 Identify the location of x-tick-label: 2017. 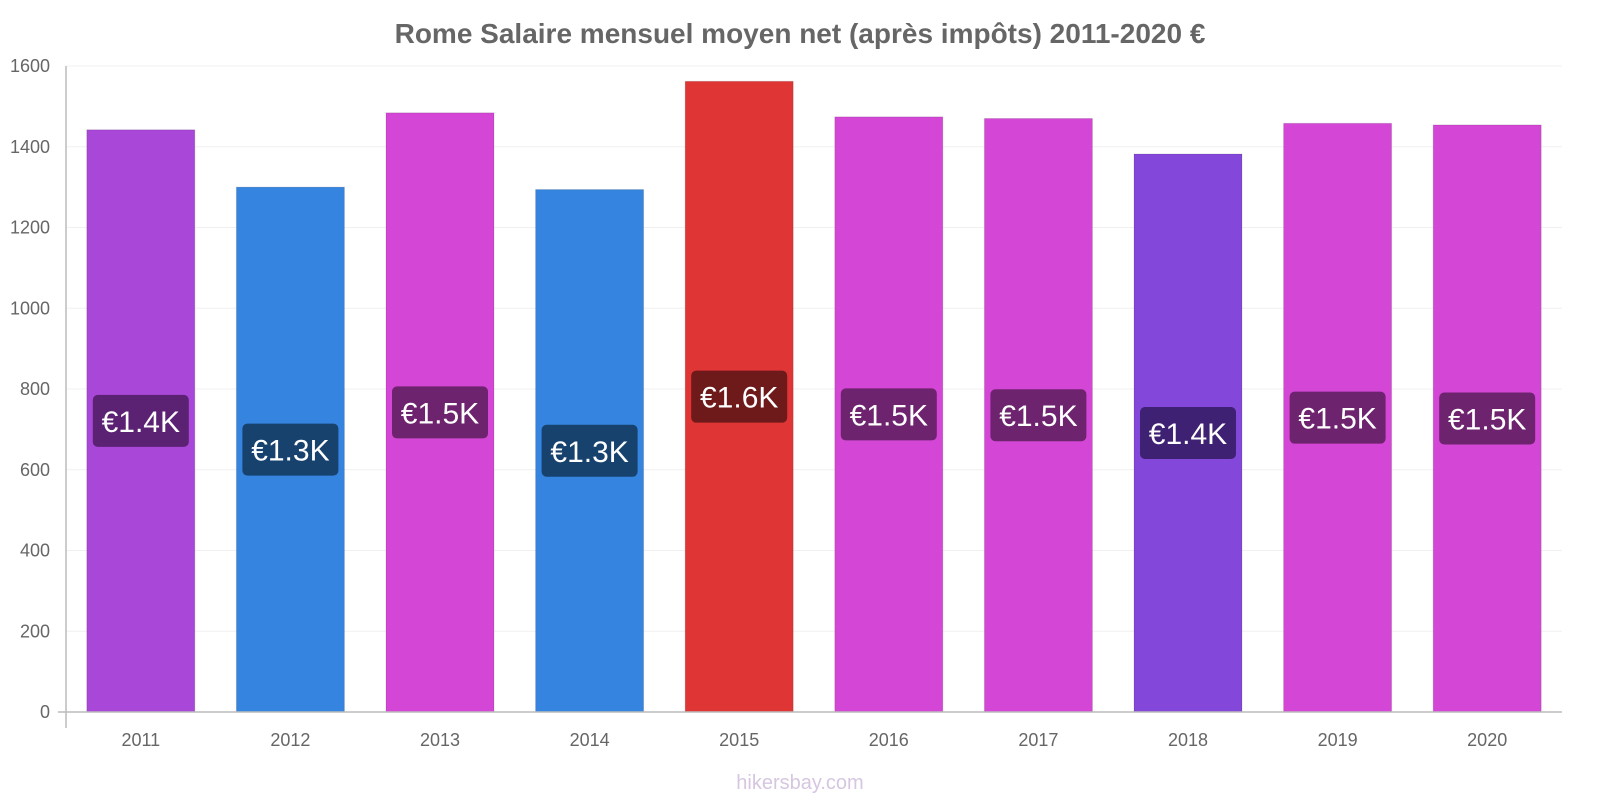
(1038, 740).